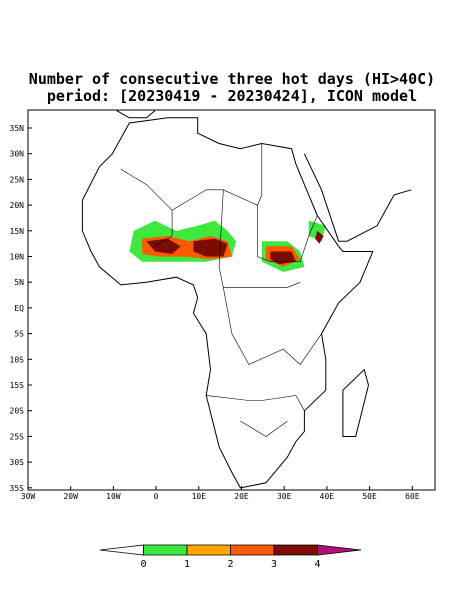  Describe the element at coordinates (28, 496) in the screenshot. I see `lon-label: 30W` at that location.